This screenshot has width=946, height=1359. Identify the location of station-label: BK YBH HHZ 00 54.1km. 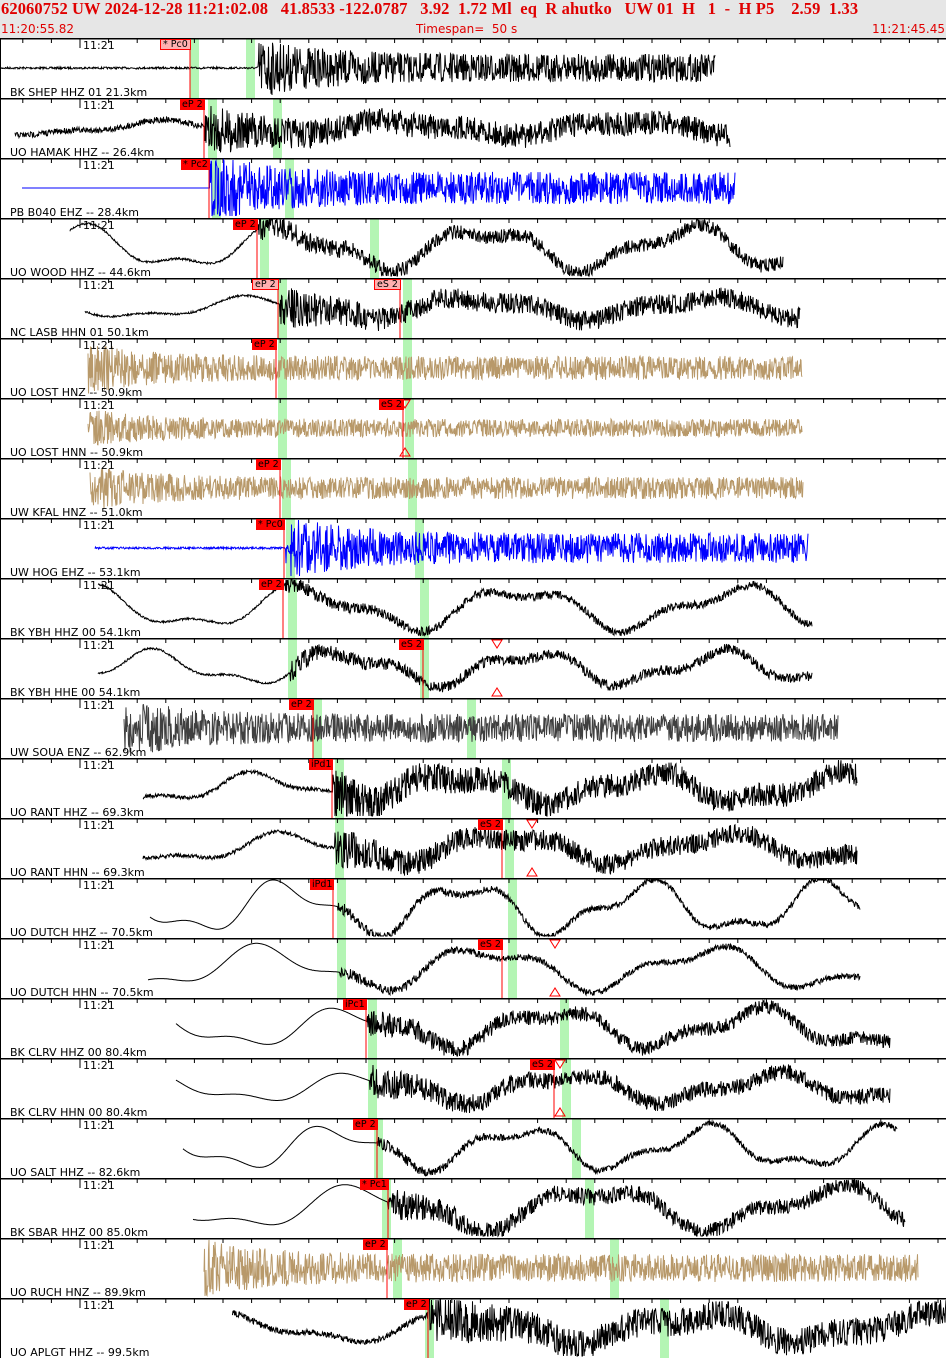
(75, 632).